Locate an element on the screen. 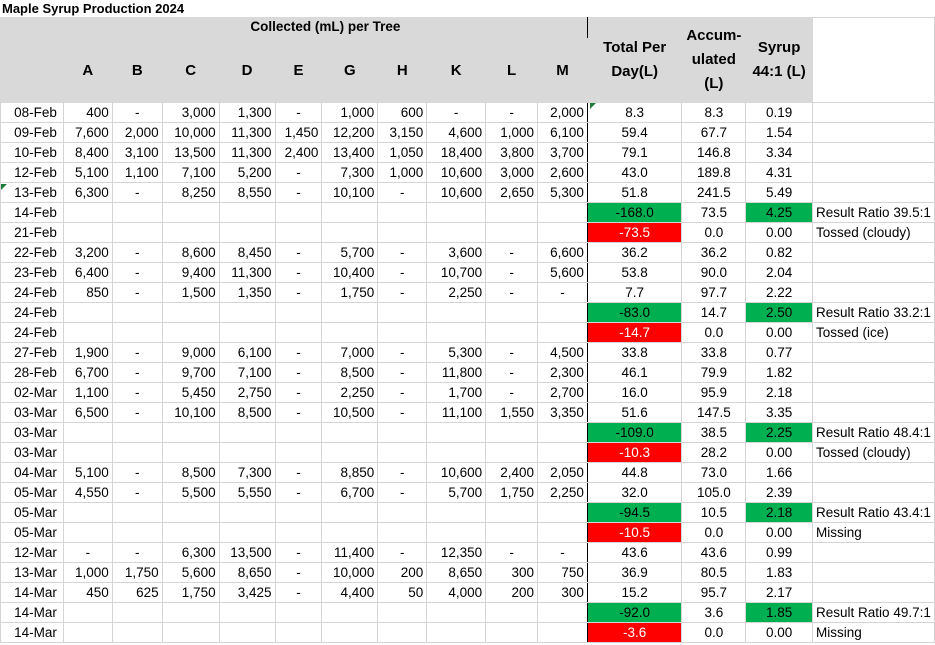  tree-m-cell: 6,100 is located at coordinates (562, 132).